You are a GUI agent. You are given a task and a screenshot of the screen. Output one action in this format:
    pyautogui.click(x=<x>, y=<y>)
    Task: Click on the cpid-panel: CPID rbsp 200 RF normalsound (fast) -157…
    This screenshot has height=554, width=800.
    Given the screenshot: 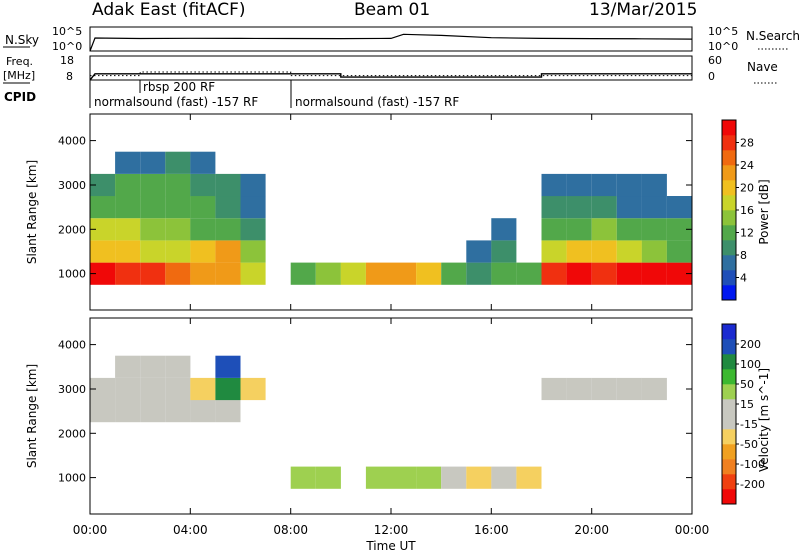 What is the action you would take?
    pyautogui.click(x=231, y=94)
    